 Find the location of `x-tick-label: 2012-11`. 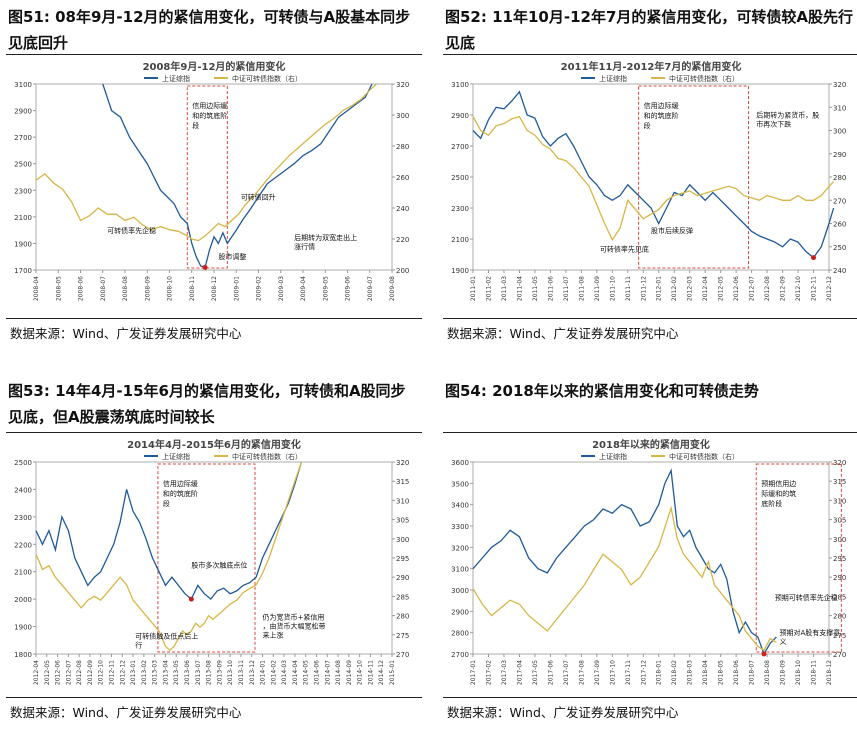

x-tick-label: 2012-11 is located at coordinates (814, 288).